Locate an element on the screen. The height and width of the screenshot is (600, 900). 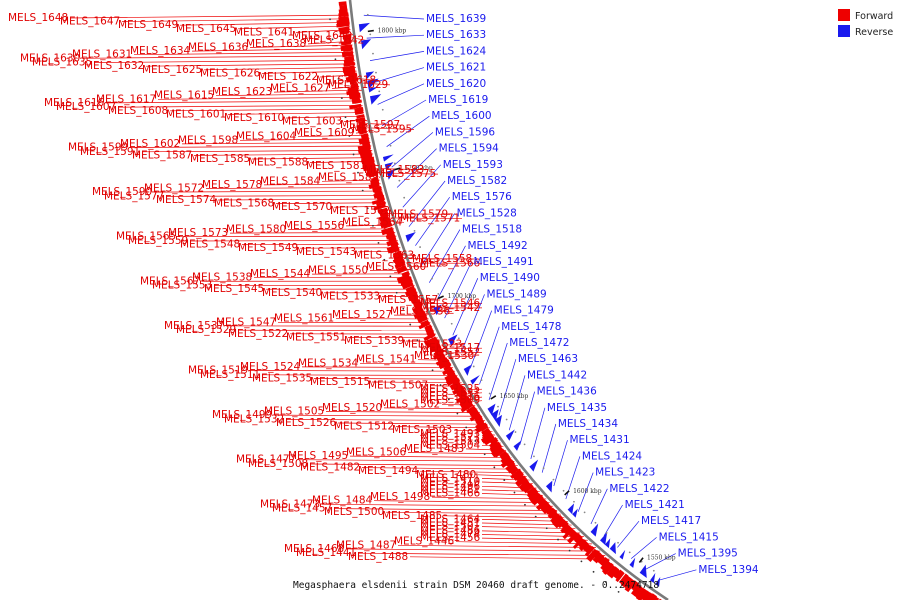
scale-tick-label: 1750 kbp is located at coordinates (418, 168).